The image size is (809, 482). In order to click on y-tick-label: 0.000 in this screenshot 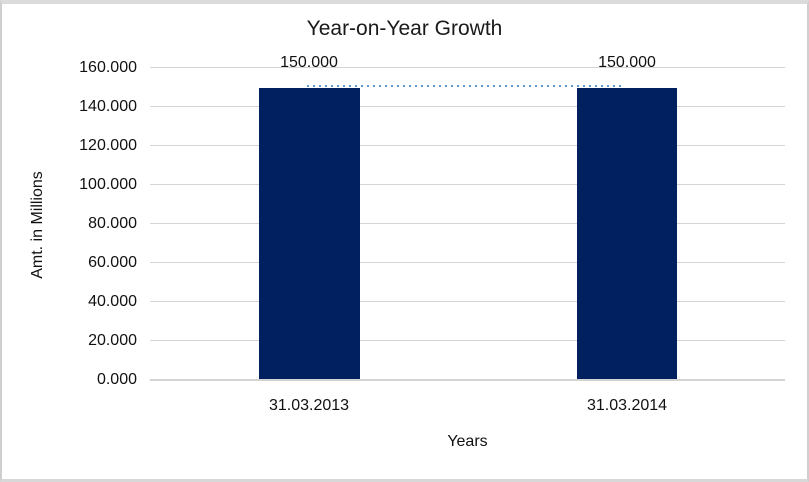, I will do `click(116, 379)`.